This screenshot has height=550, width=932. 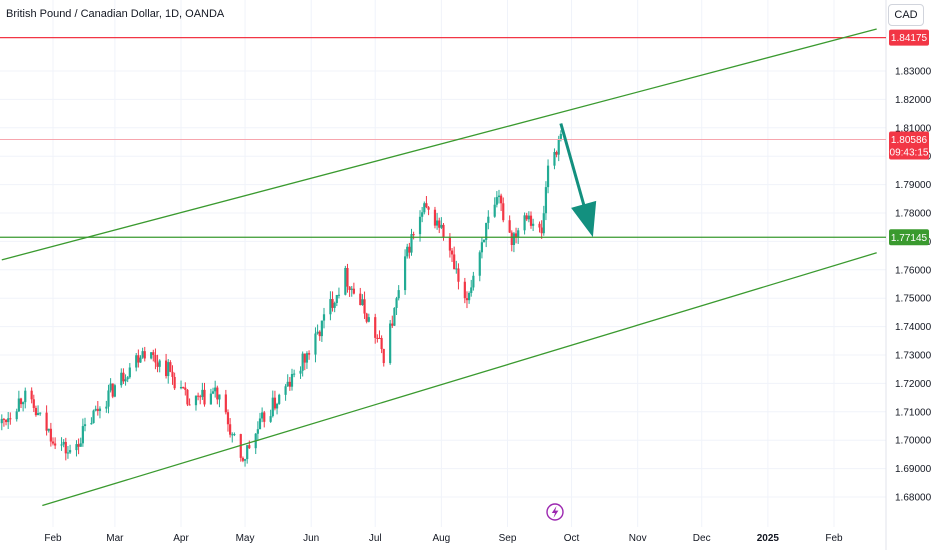 What do you see at coordinates (913, 384) in the screenshot?
I see `price-tick-label: 1.72000` at bounding box center [913, 384].